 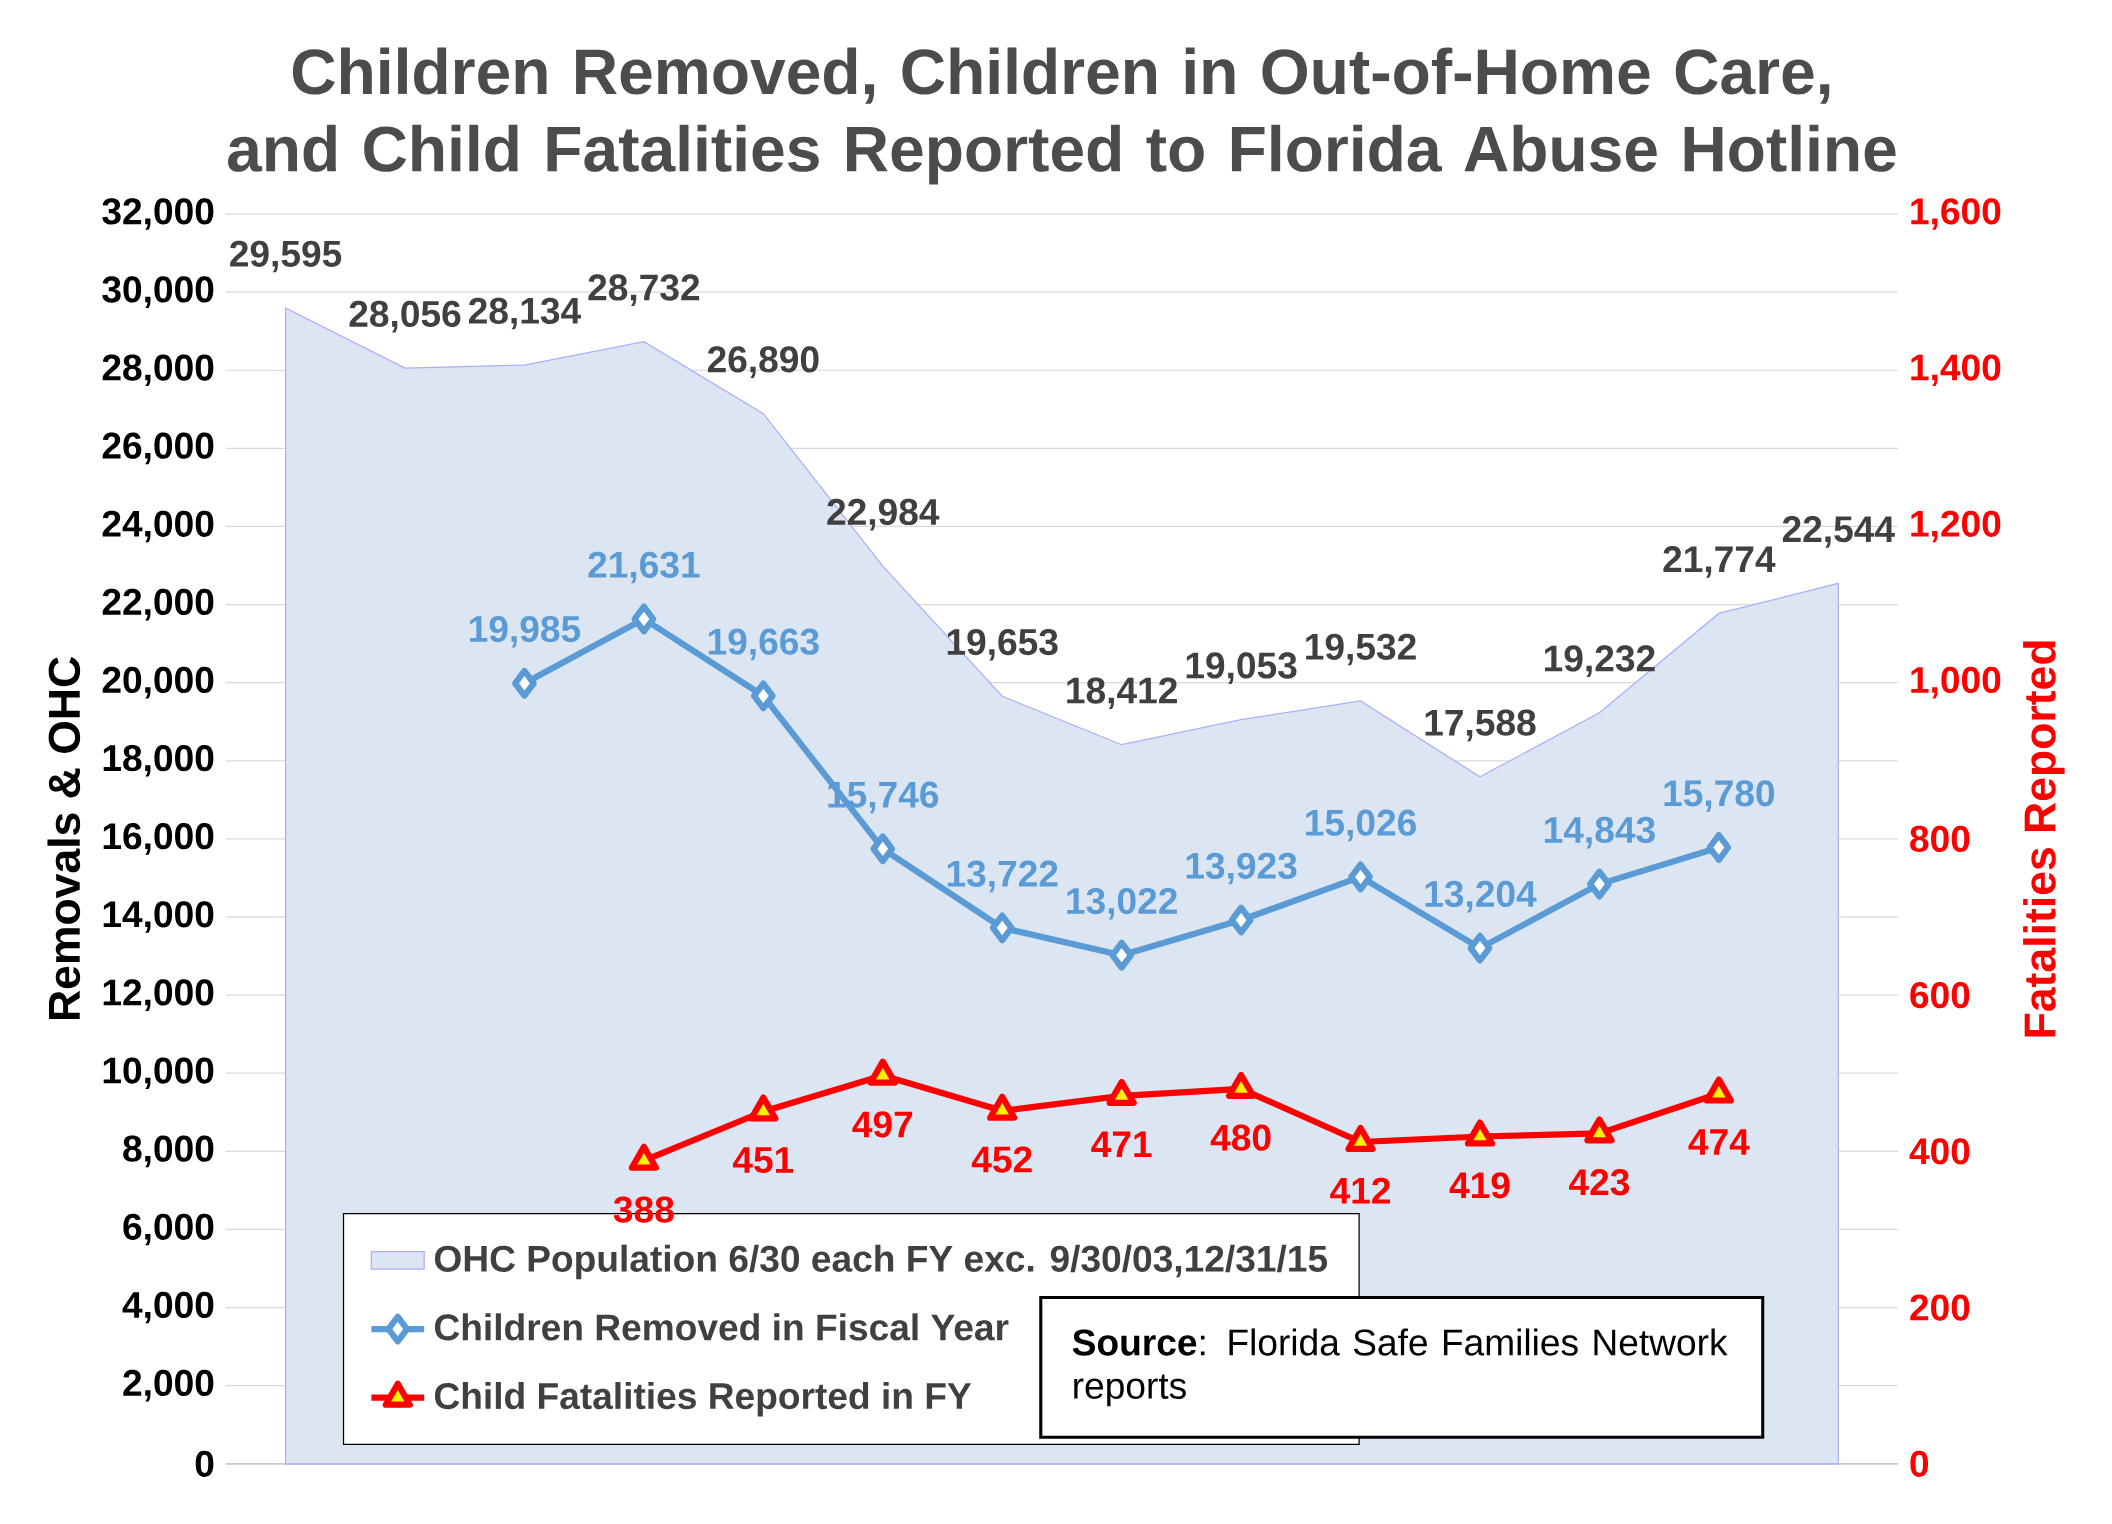 I want to click on y-tick-label: 32,000, so click(x=158, y=214).